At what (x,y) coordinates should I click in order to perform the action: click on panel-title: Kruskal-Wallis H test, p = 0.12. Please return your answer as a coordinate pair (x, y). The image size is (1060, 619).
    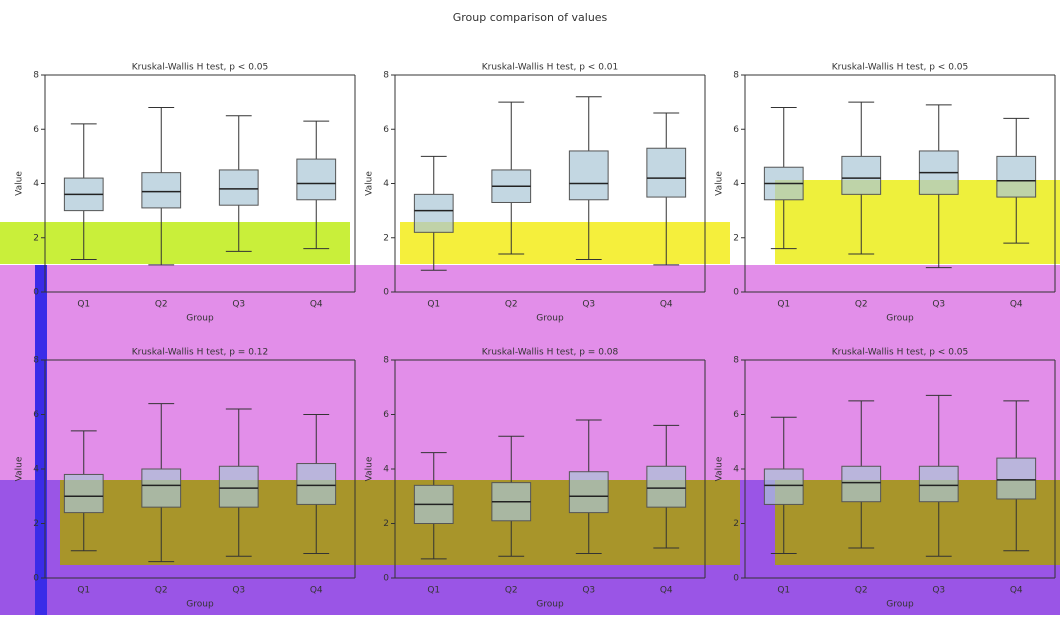
    Looking at the image, I should click on (200, 353).